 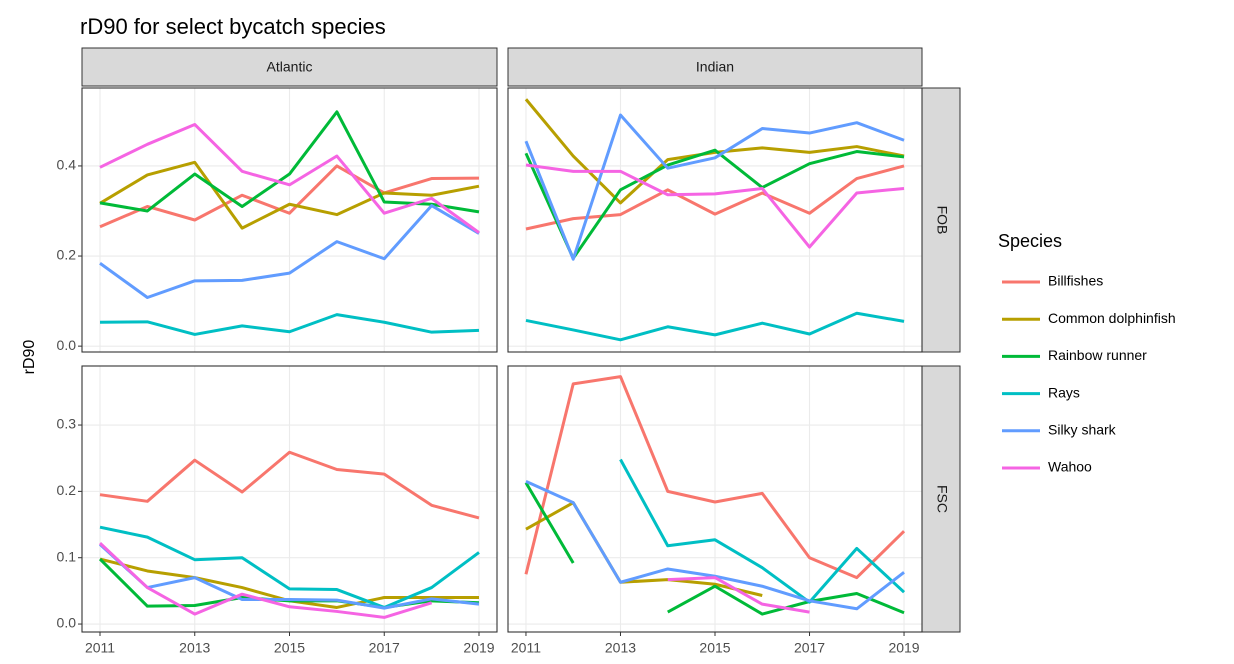 What do you see at coordinates (1030, 241) in the screenshot?
I see `legend-title: Species` at bounding box center [1030, 241].